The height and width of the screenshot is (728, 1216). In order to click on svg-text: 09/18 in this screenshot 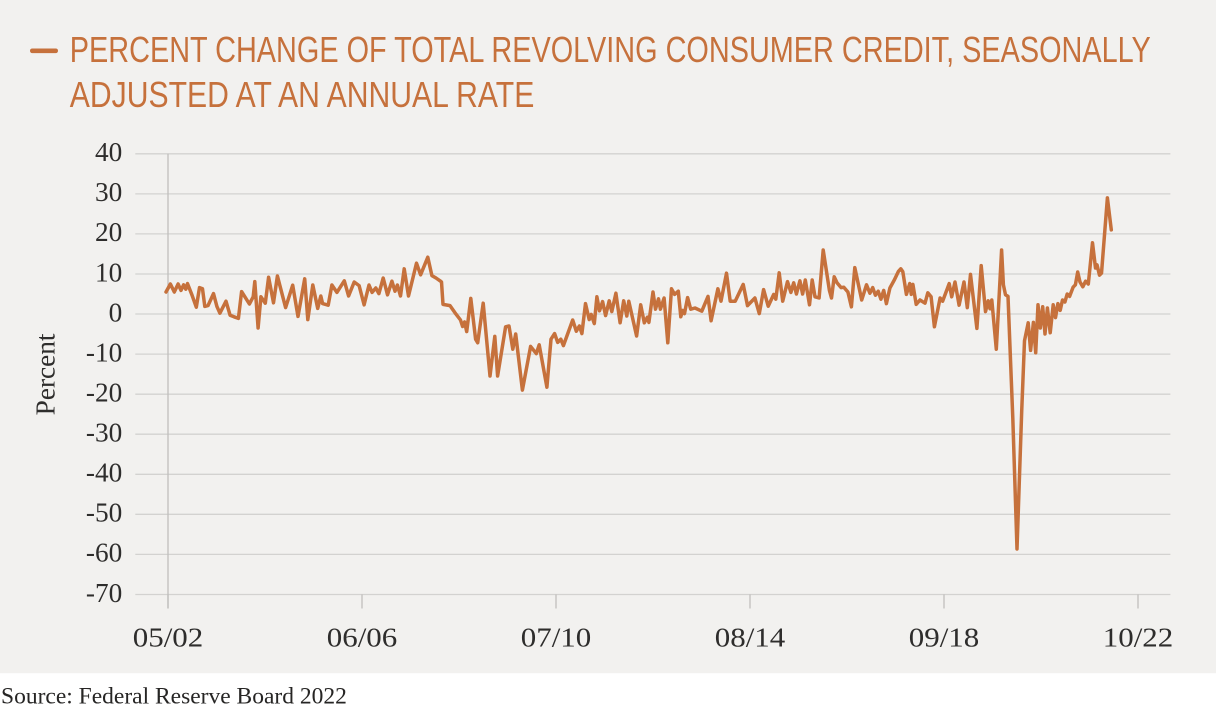, I will do `click(944, 638)`.